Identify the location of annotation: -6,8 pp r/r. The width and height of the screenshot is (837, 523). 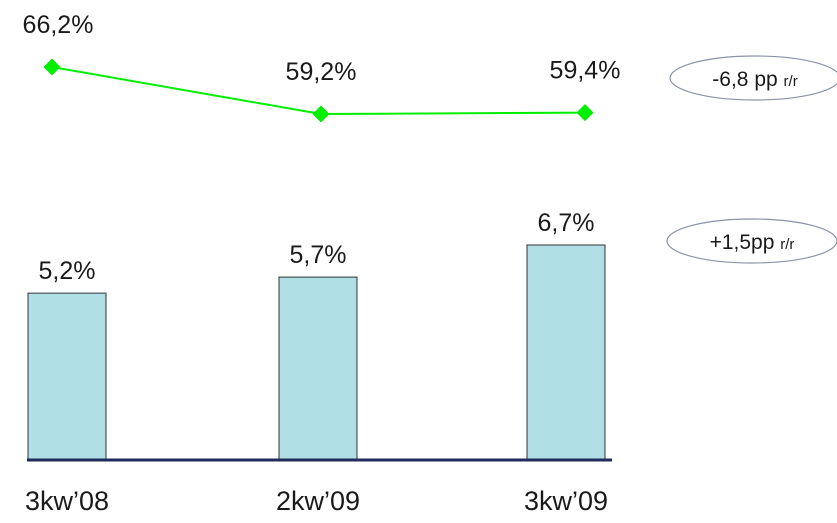
(754, 79).